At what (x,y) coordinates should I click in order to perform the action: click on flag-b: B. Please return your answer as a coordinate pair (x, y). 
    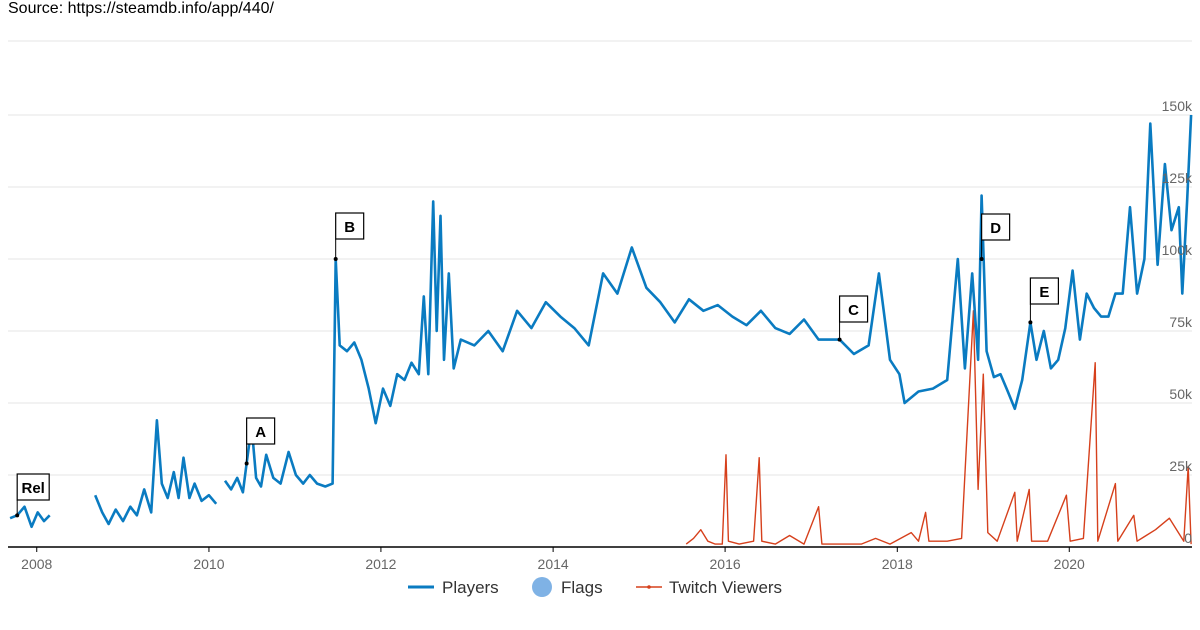
    Looking at the image, I should click on (349, 236).